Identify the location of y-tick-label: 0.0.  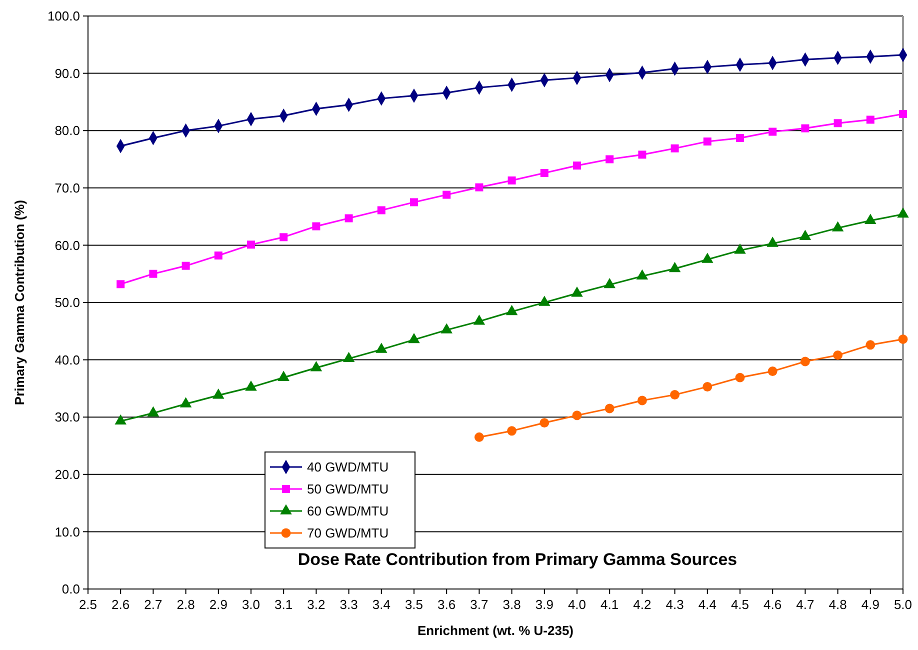
(71, 589).